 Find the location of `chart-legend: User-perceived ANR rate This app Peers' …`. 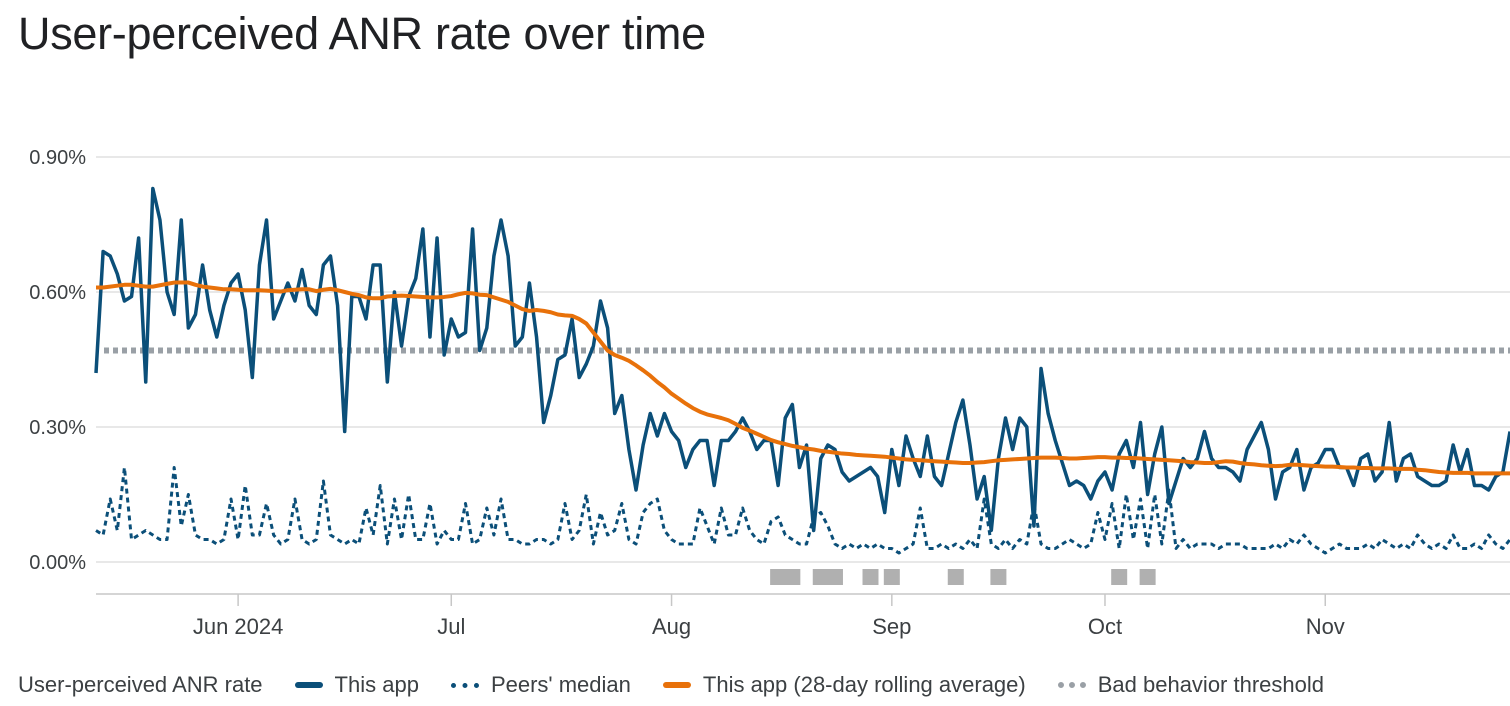

chart-legend: User-perceived ANR rate This app Peers' … is located at coordinates (671, 685).